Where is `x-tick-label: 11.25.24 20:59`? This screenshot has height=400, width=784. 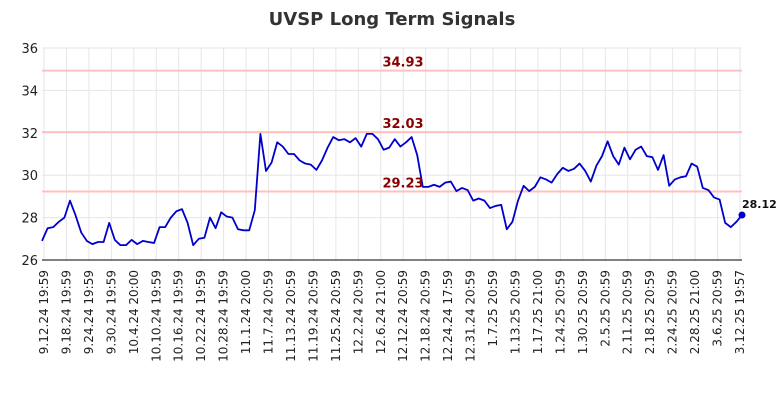
x-tick-label: 11.25.24 20:59 is located at coordinates (336, 316).